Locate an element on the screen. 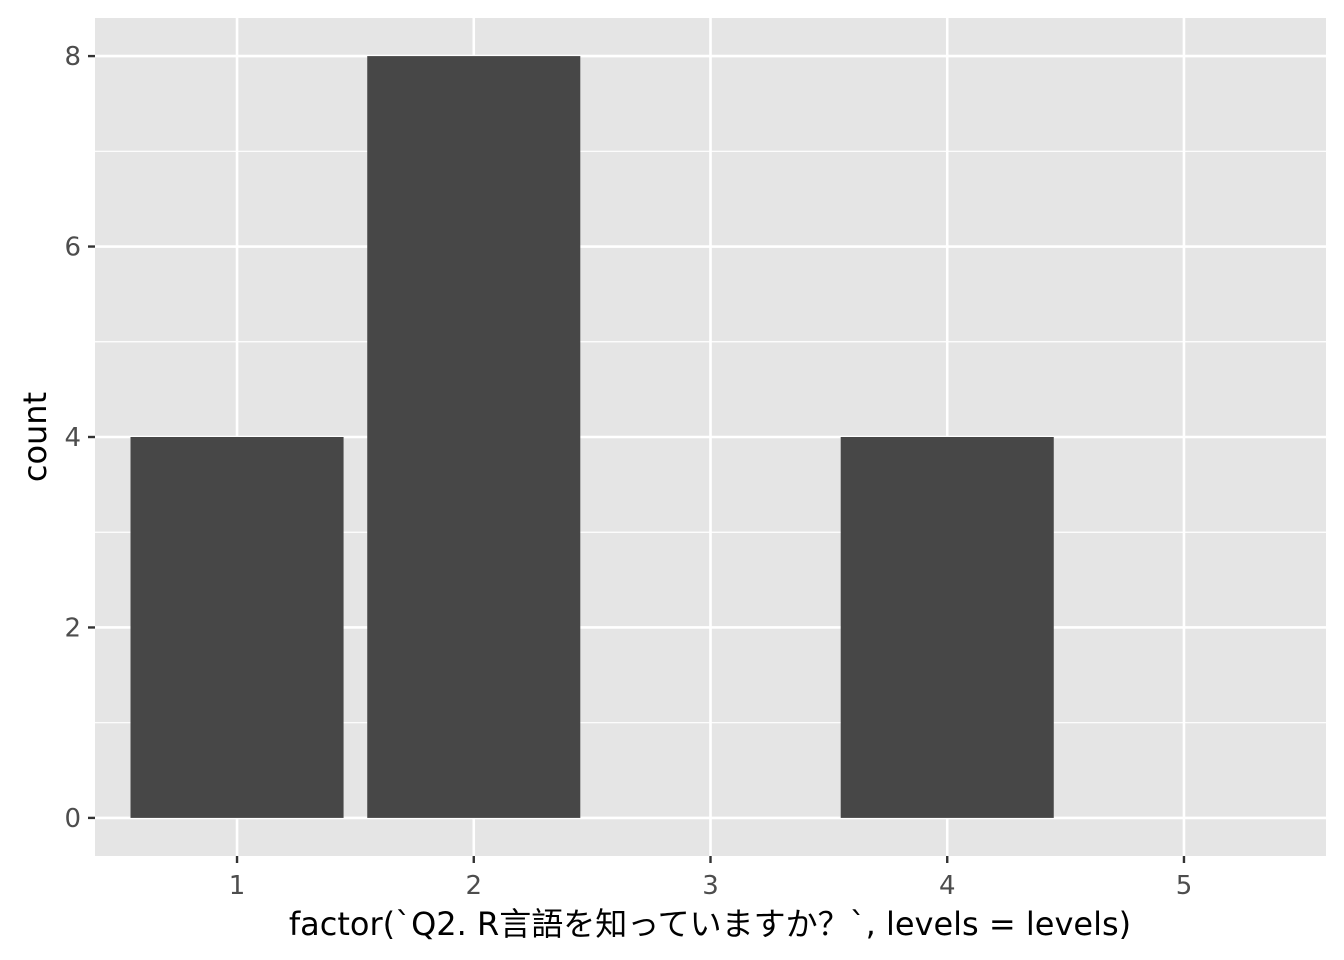  x-tick-label: 1 is located at coordinates (237, 886).